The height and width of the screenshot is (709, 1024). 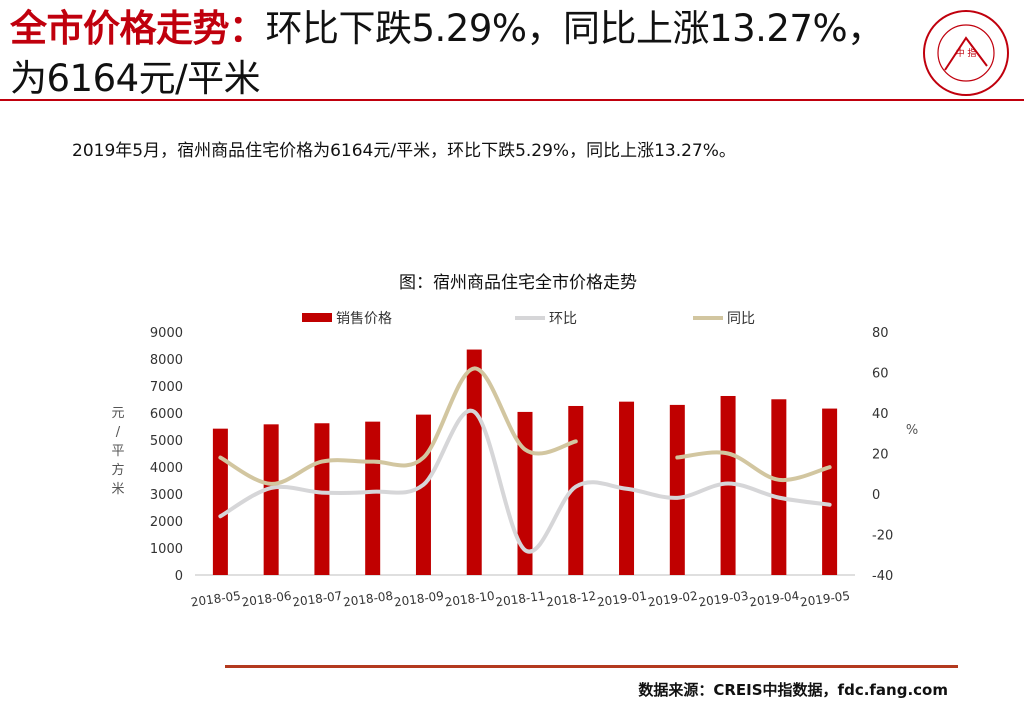 I want to click on y-left-tick-label: 6000, so click(x=166, y=414).